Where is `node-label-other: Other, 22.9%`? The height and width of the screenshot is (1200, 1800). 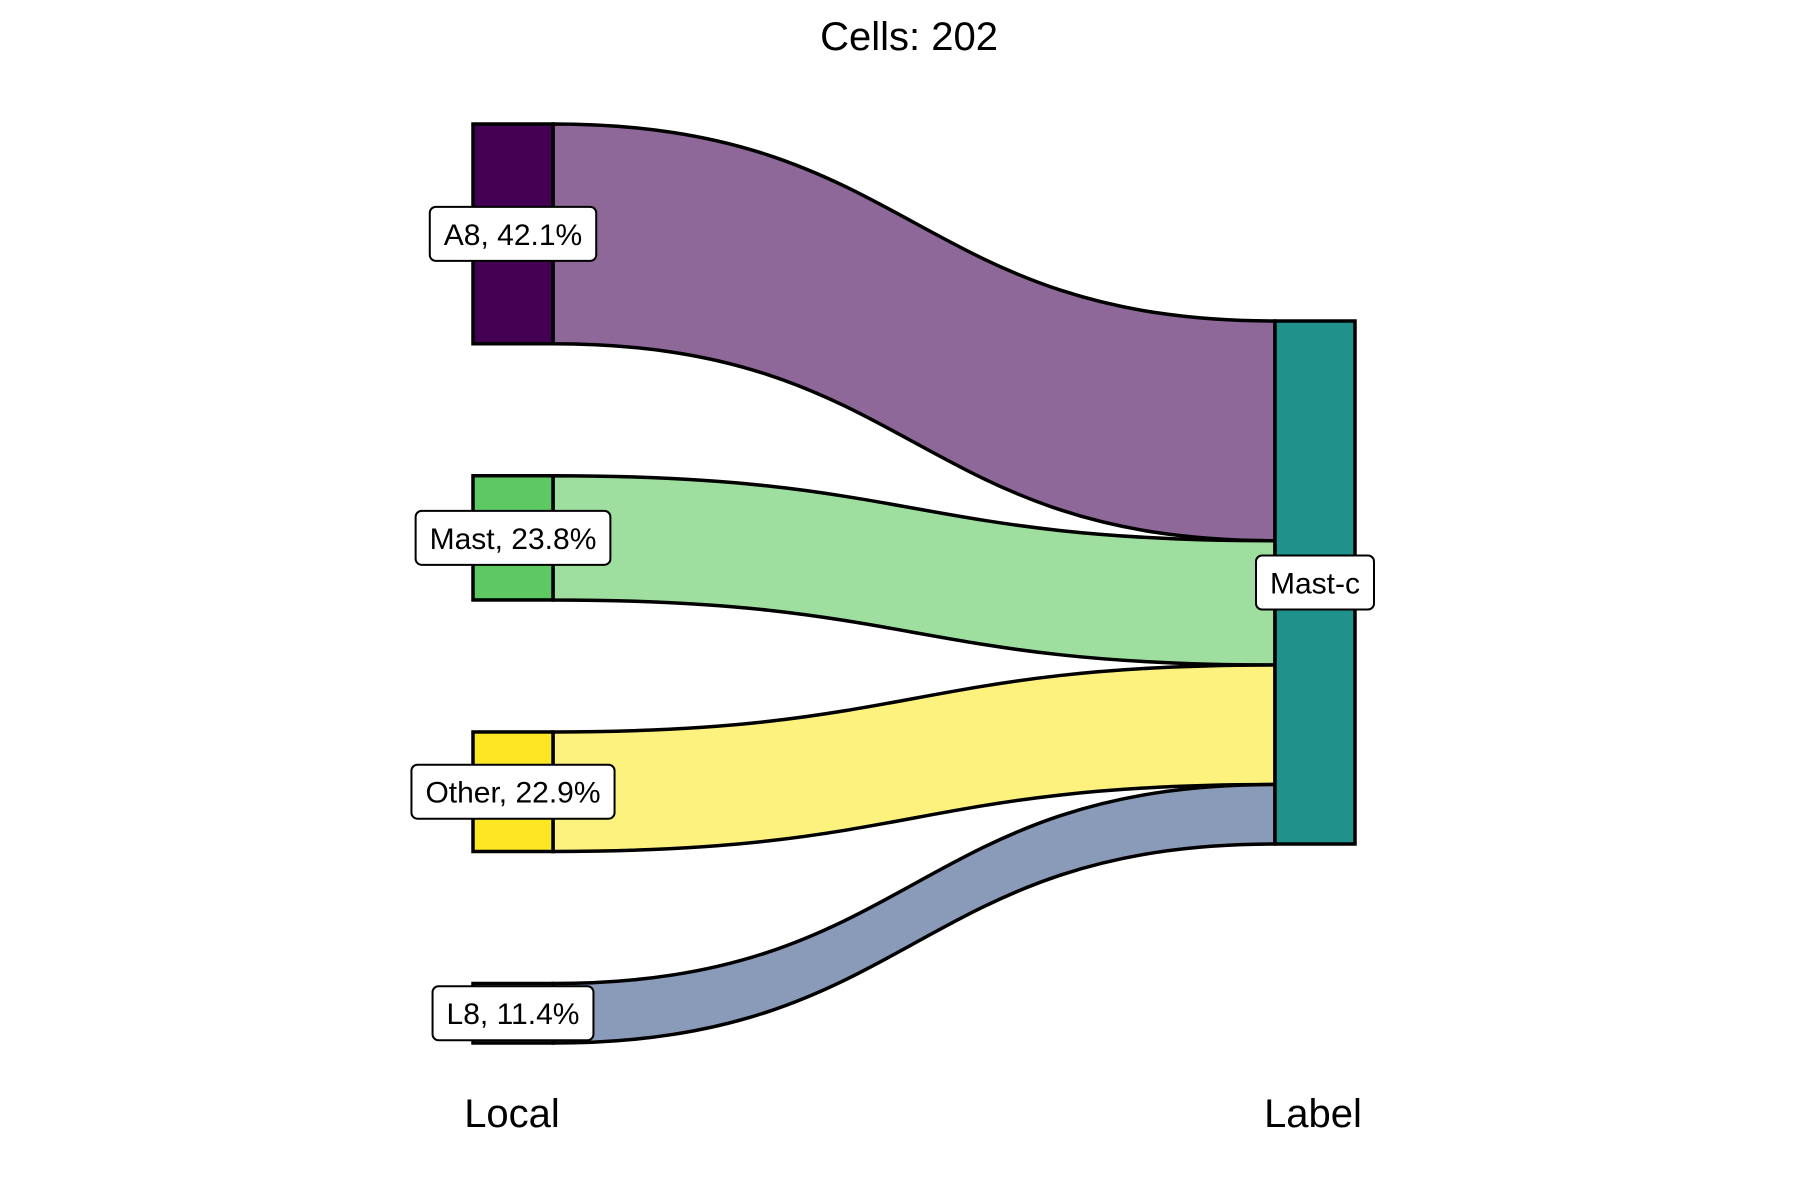
node-label-other: Other, 22.9% is located at coordinates (513, 791).